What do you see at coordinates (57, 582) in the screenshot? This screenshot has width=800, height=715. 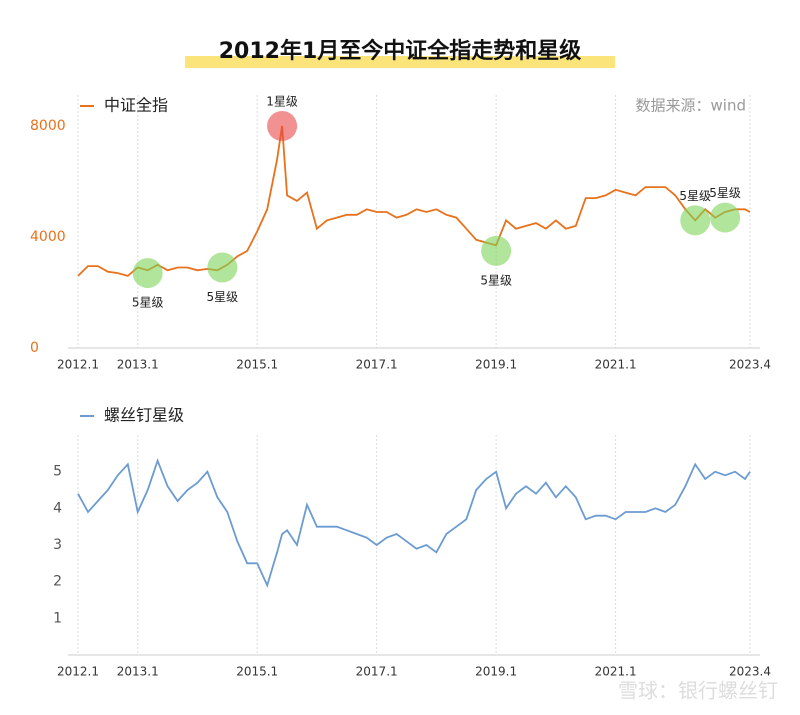 I see `y-tick-label: 2` at bounding box center [57, 582].